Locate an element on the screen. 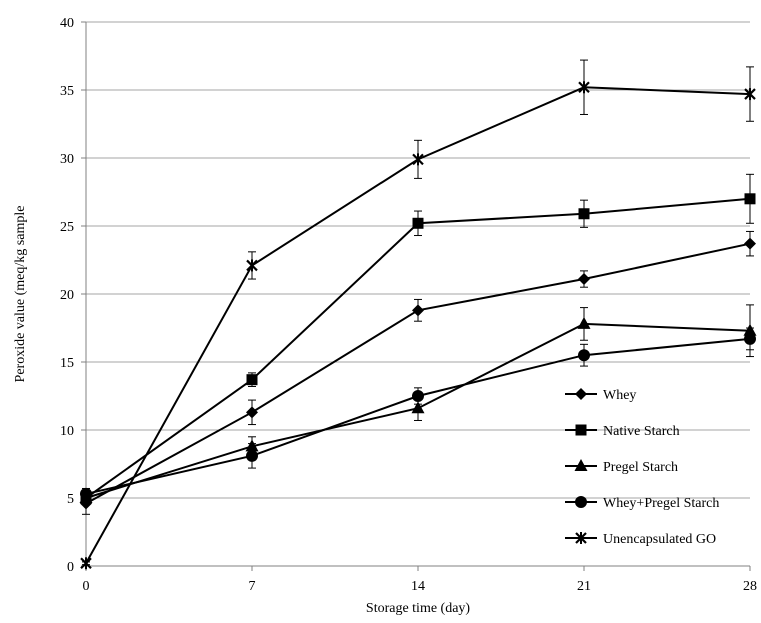 Image resolution: width=761 pixels, height=623 pixels. y-tick-label: 0 is located at coordinates (70, 567).